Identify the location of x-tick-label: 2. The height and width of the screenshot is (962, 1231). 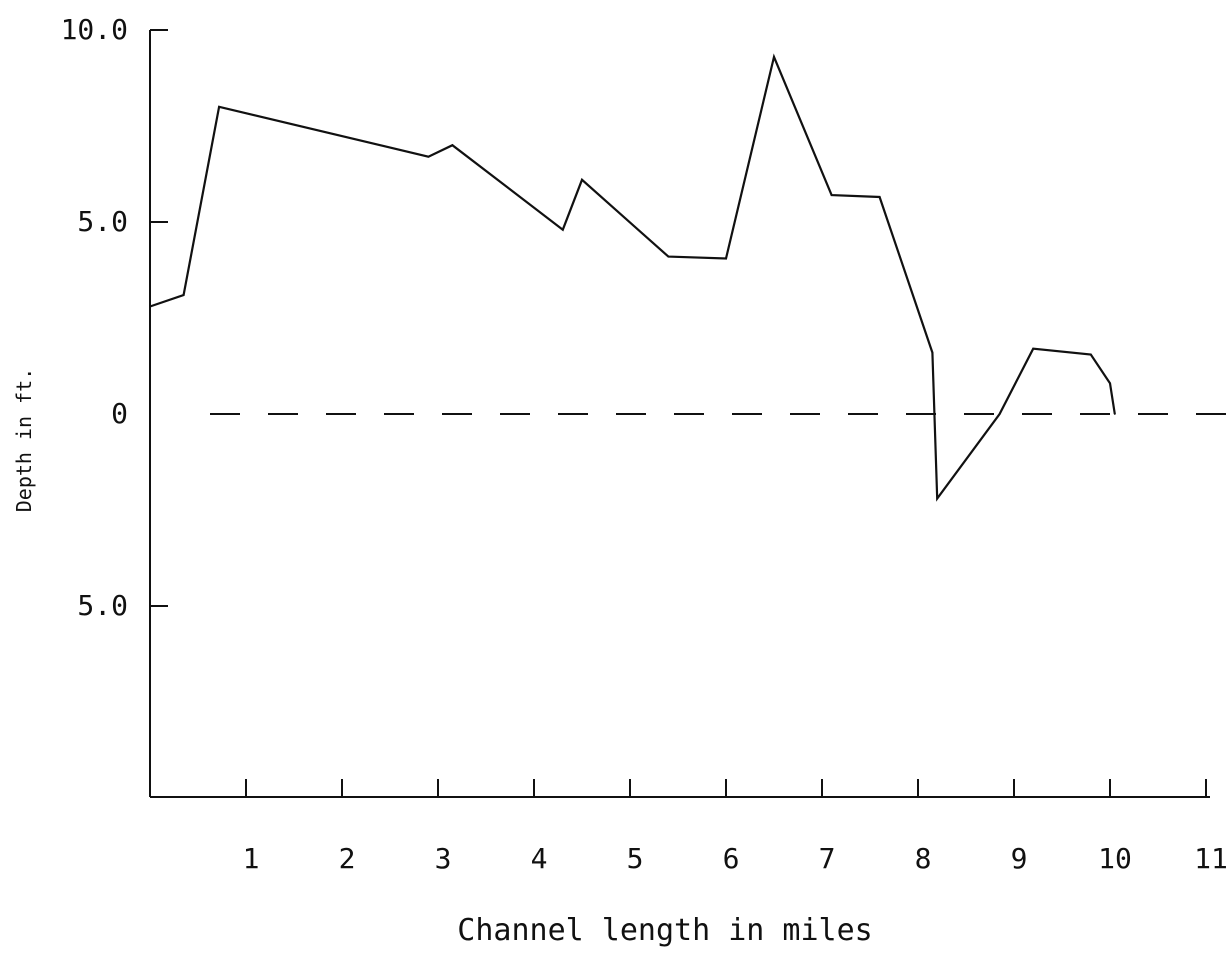
(347, 858).